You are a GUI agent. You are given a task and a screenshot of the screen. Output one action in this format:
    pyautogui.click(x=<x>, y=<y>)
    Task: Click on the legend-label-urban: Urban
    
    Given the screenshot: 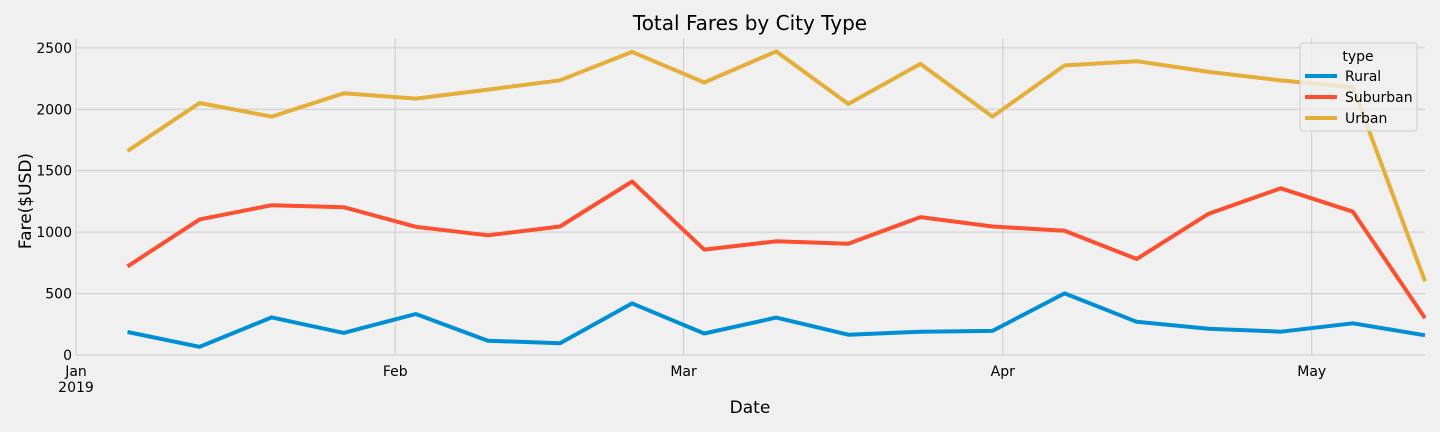 What is the action you would take?
    pyautogui.click(x=1366, y=119)
    